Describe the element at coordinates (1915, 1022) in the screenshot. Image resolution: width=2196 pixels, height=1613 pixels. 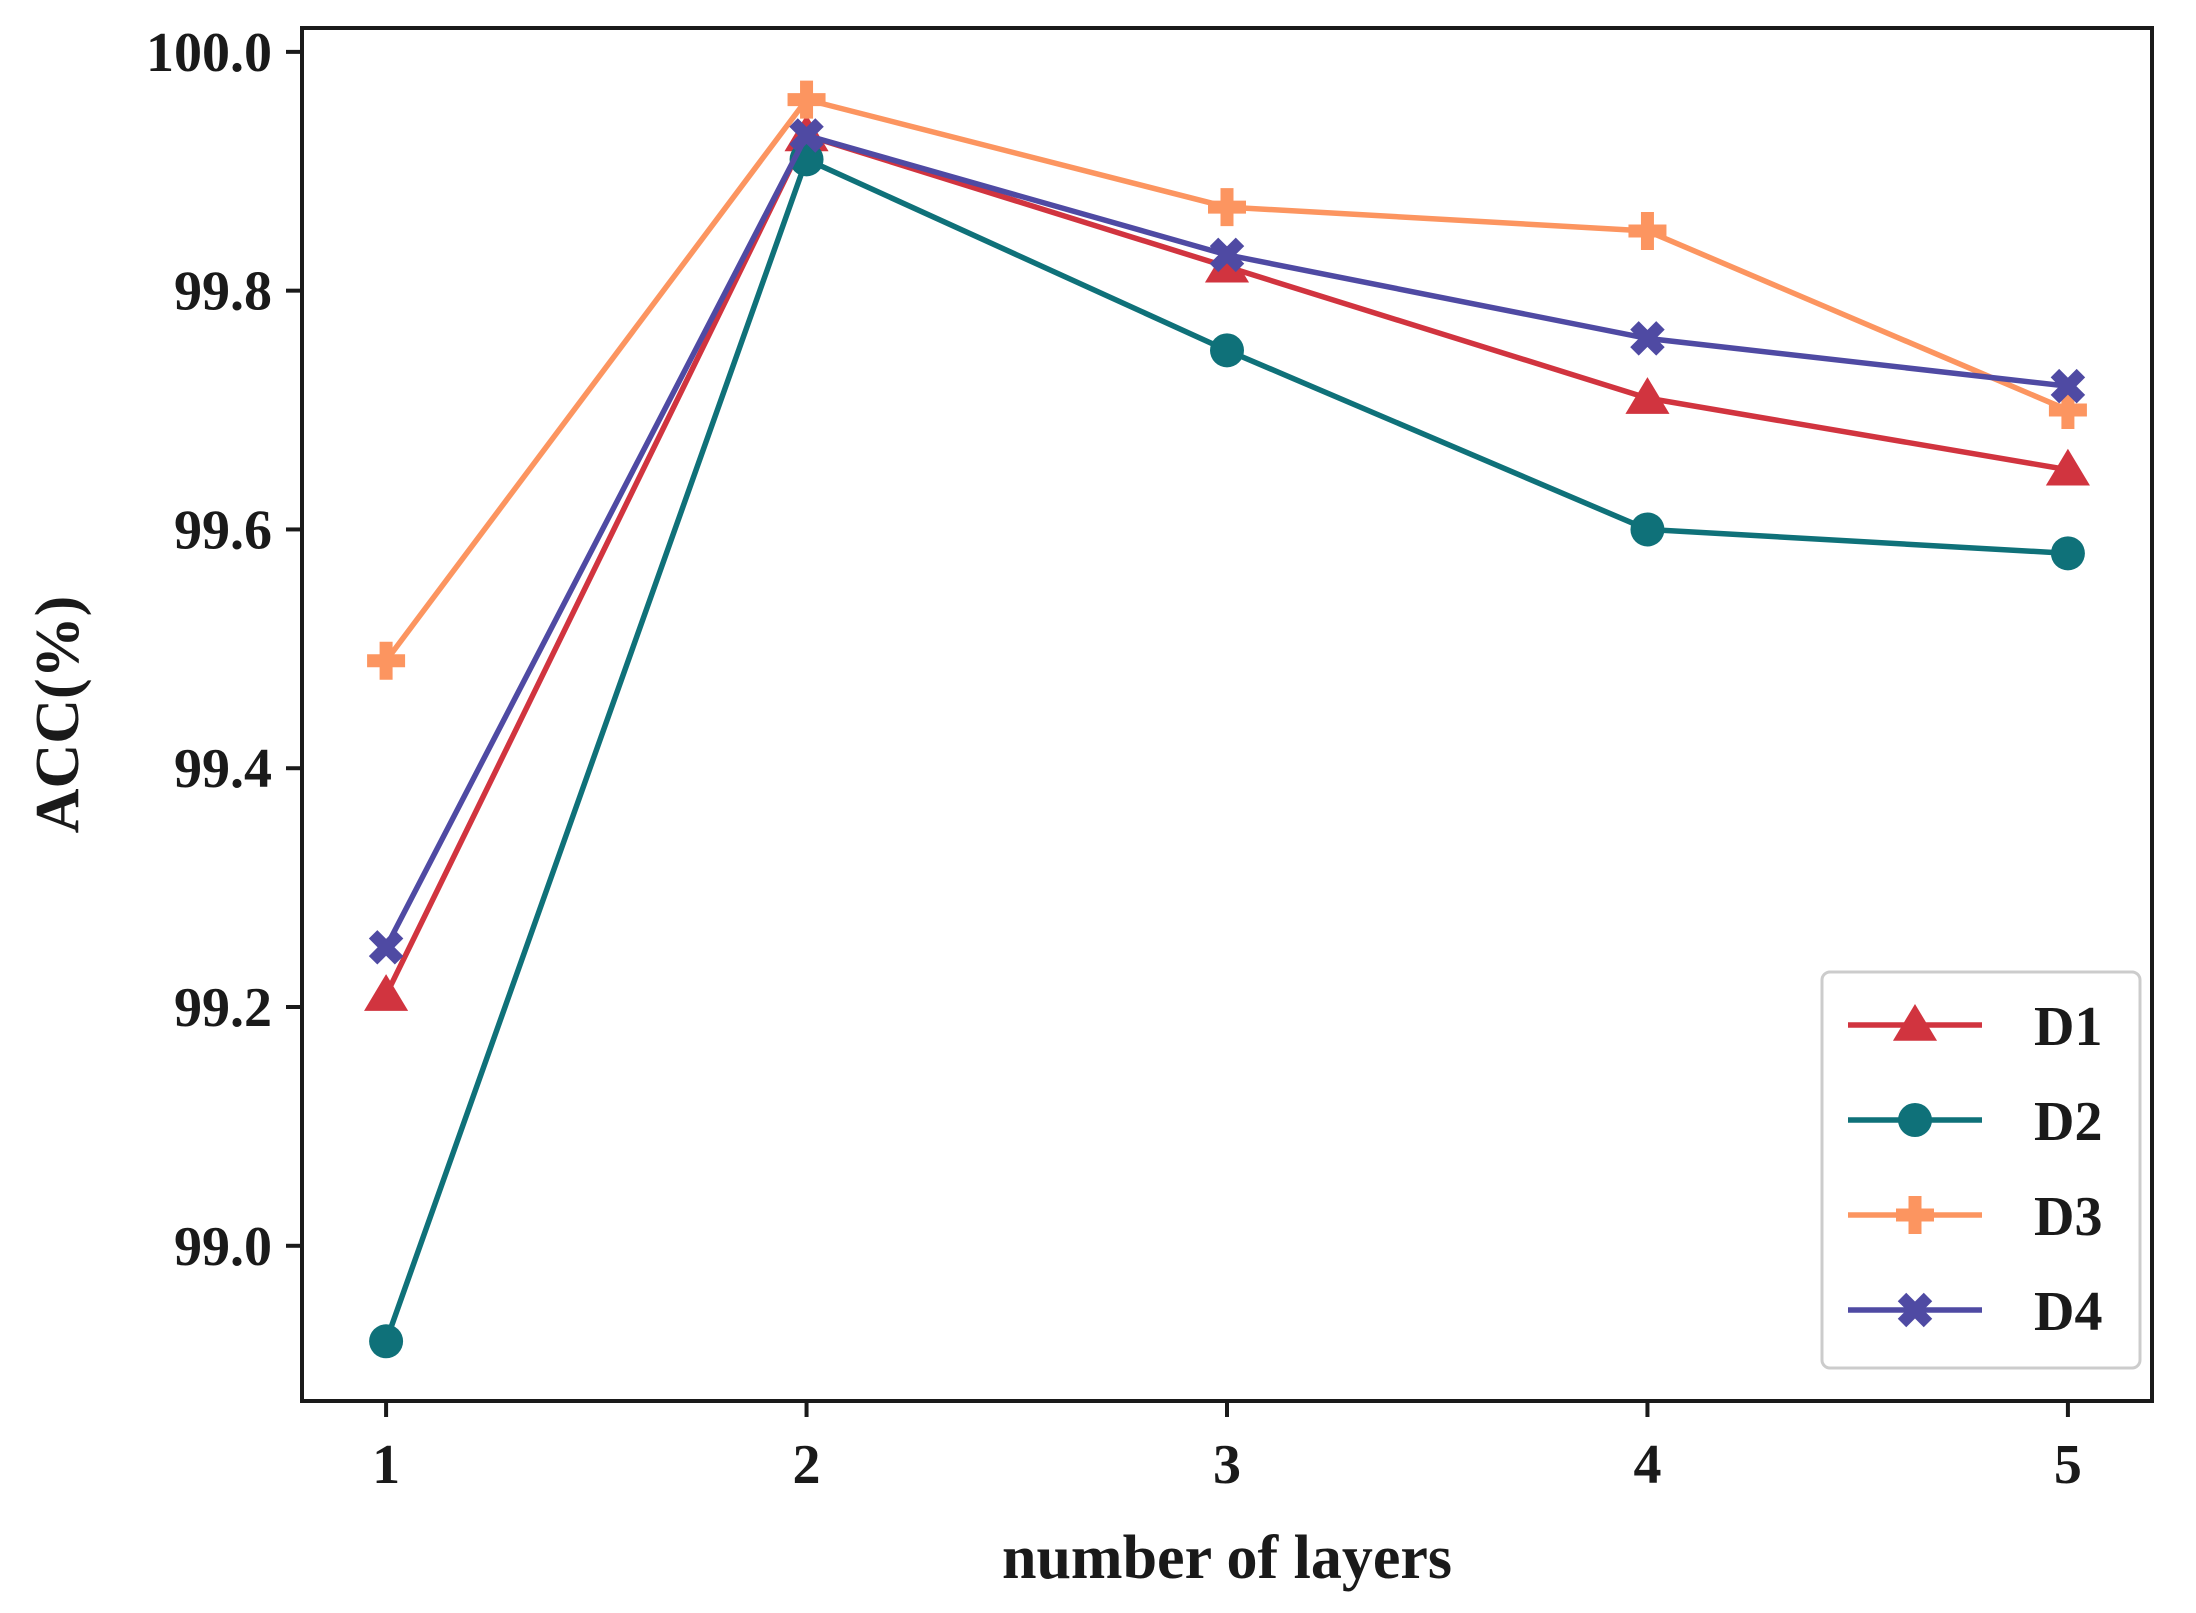
I see `legend-marker-d1` at that location.